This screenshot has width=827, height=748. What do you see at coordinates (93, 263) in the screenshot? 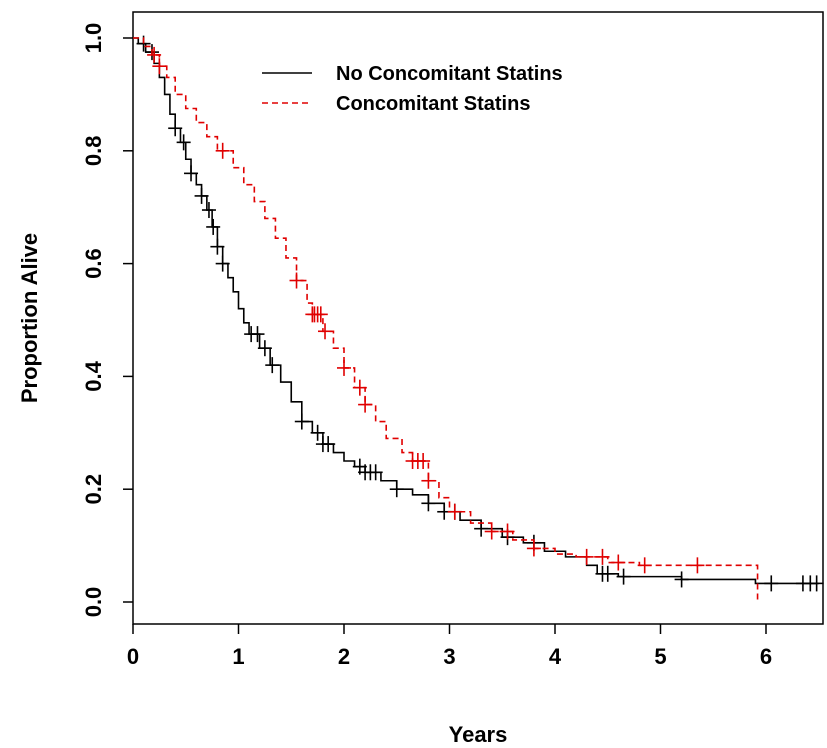
I see `y-tick-label-0.6: 0.6` at bounding box center [93, 263].